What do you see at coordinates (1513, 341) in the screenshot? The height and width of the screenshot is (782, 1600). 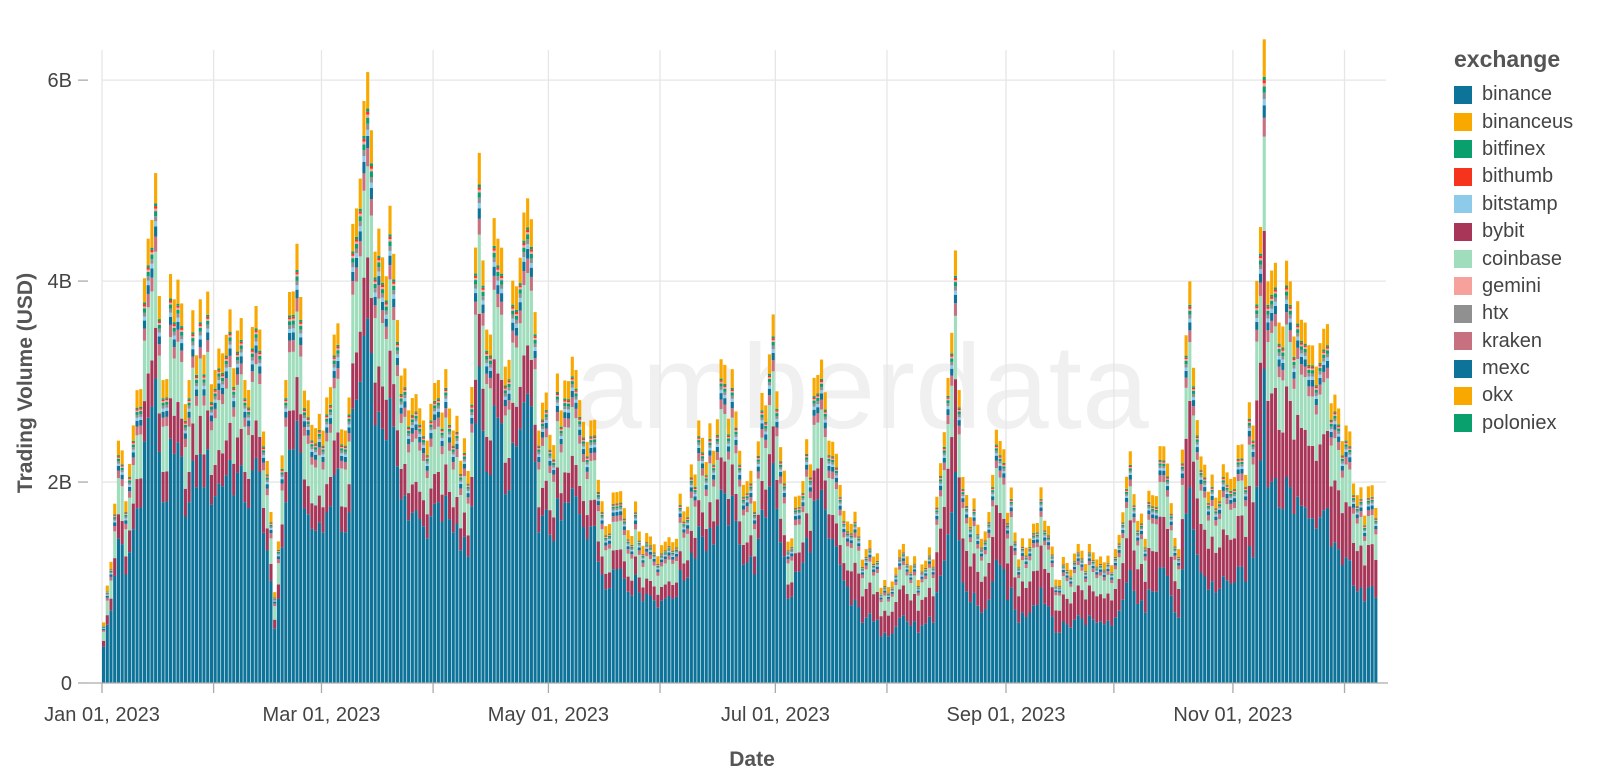 I see `legend-item-kraken: kraken` at bounding box center [1513, 341].